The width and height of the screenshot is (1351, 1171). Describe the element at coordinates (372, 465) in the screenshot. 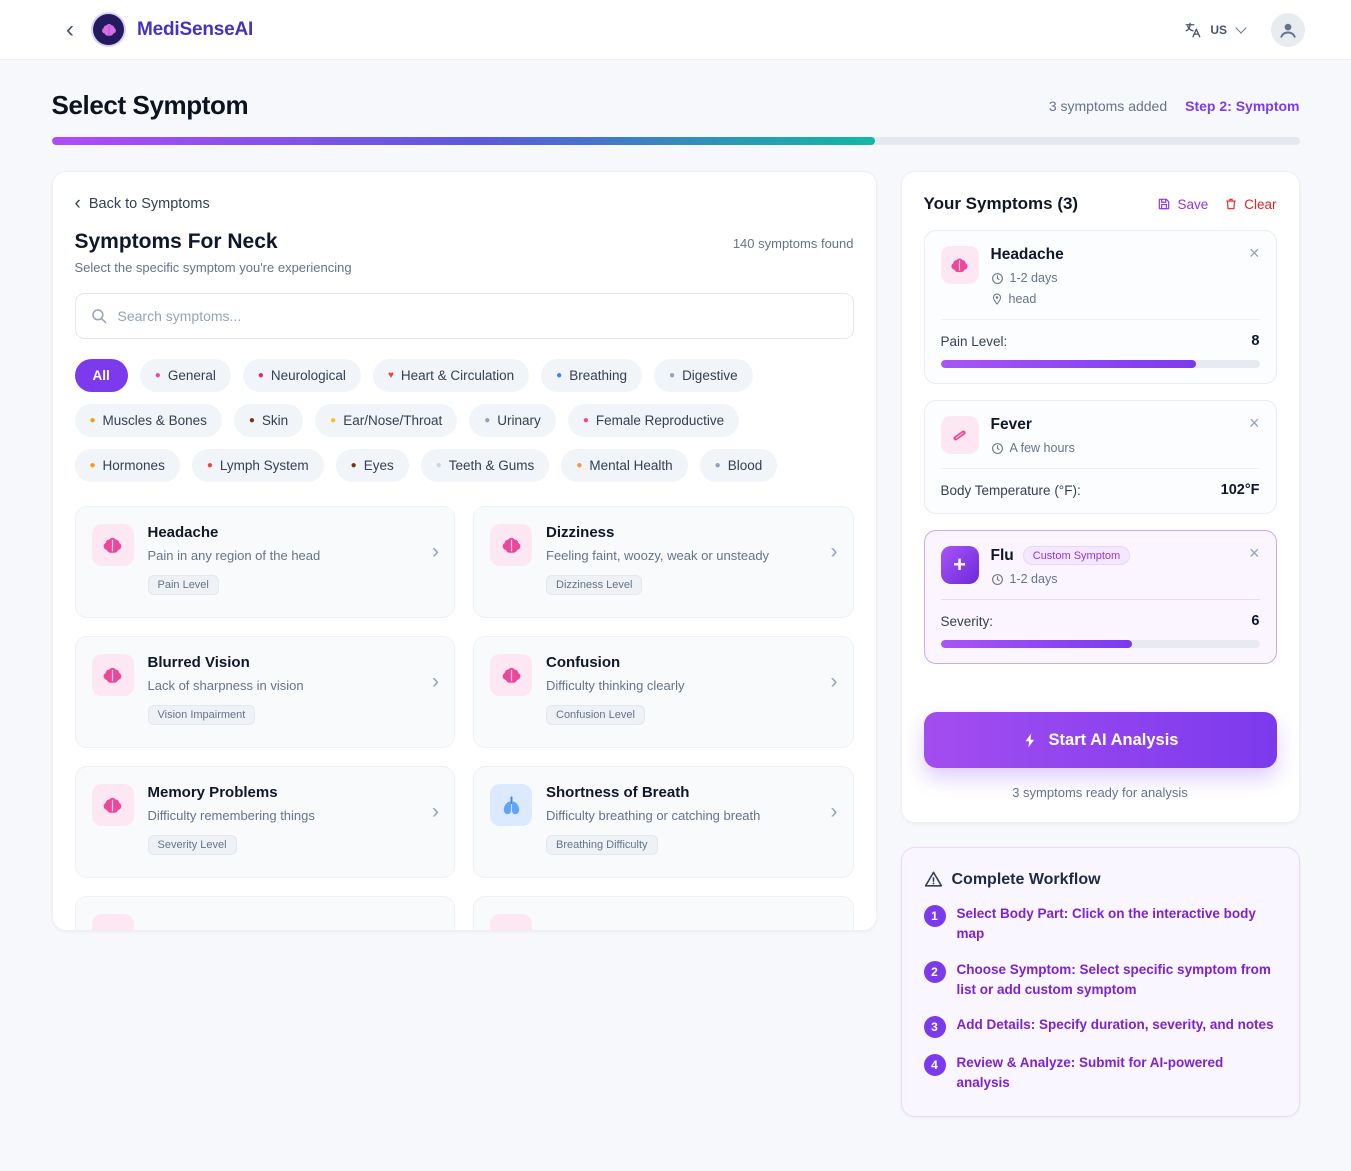

I see `category-chip: ● Eyes` at that location.